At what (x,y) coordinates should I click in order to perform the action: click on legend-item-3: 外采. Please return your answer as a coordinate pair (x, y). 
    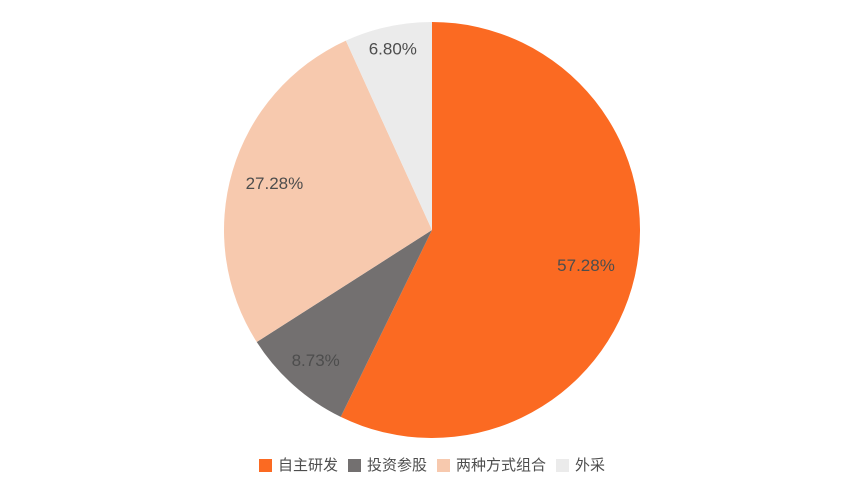
    Looking at the image, I should click on (580, 465).